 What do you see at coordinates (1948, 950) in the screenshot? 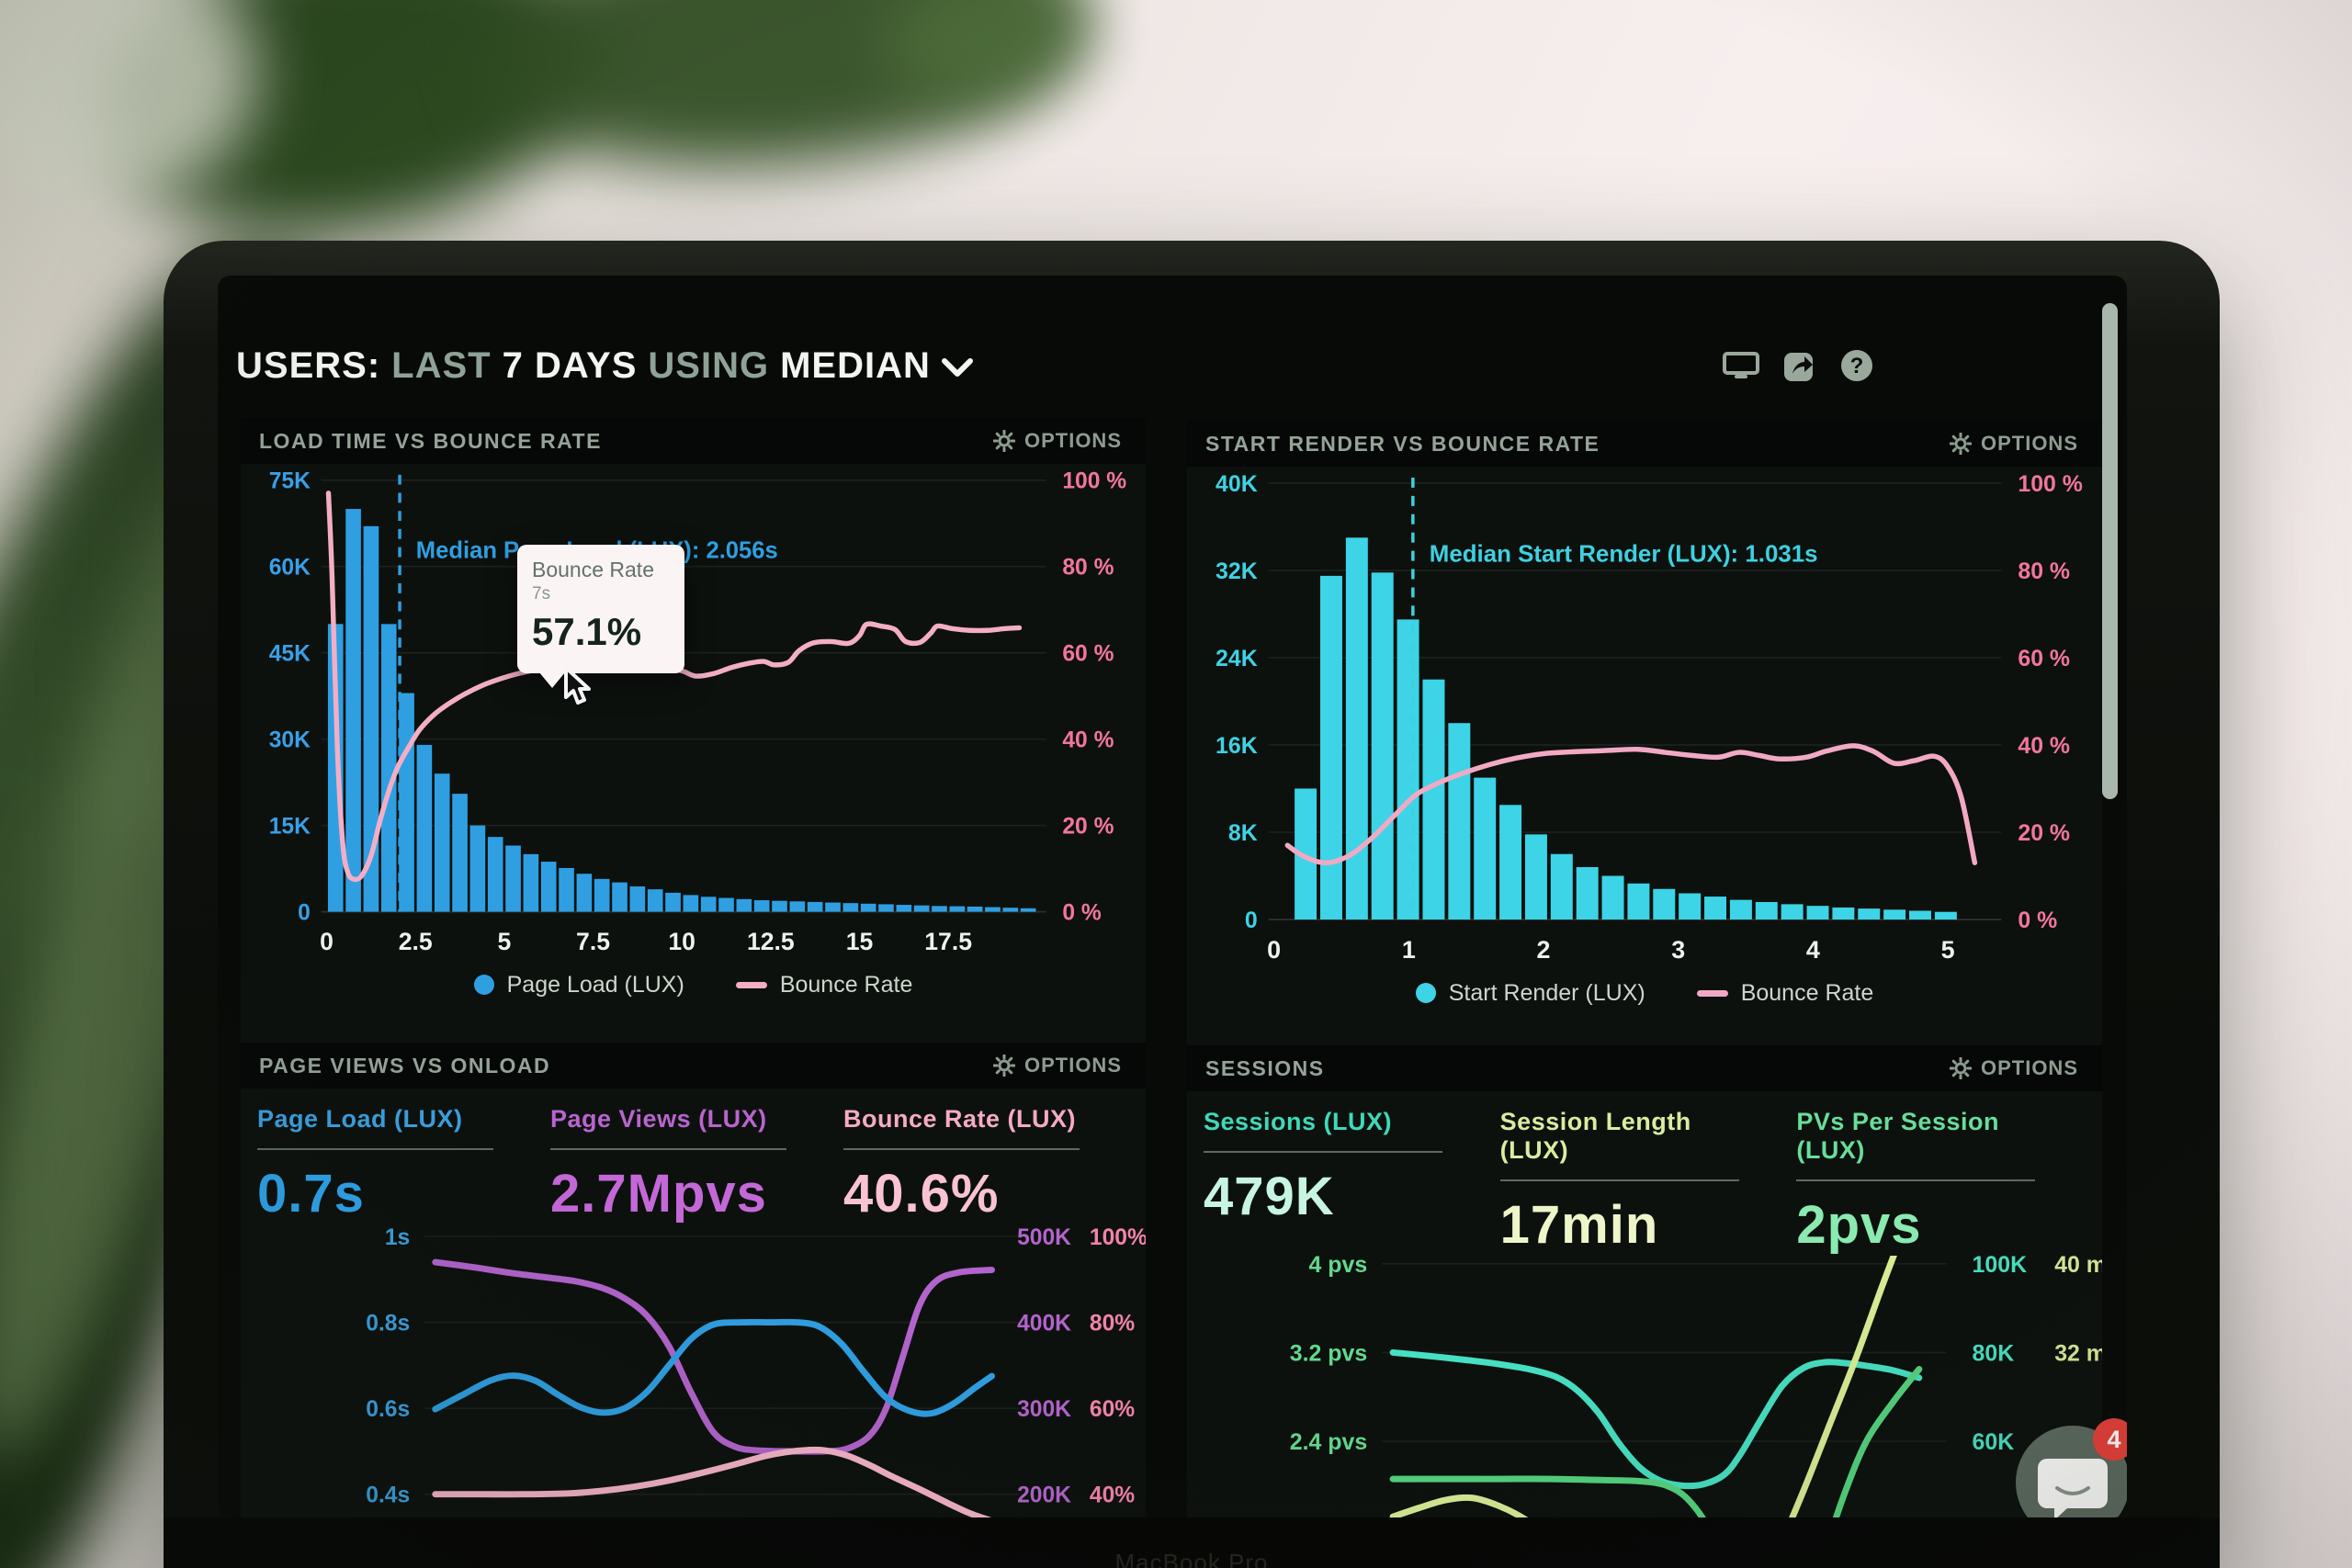
I see `svg-text: 5` at bounding box center [1948, 950].